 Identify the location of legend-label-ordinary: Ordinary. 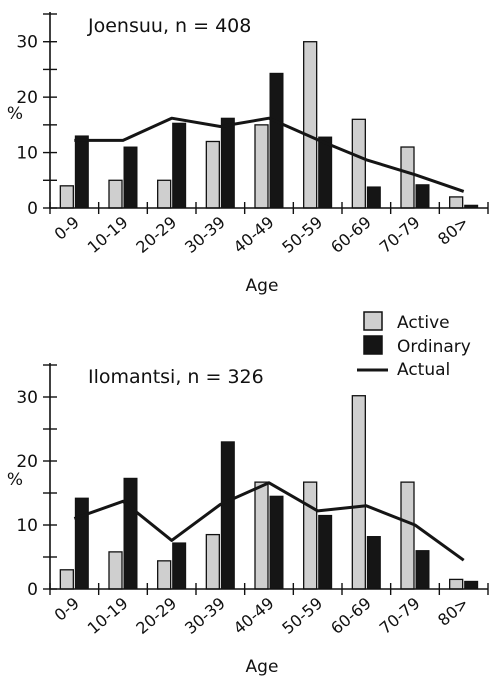
(434, 347).